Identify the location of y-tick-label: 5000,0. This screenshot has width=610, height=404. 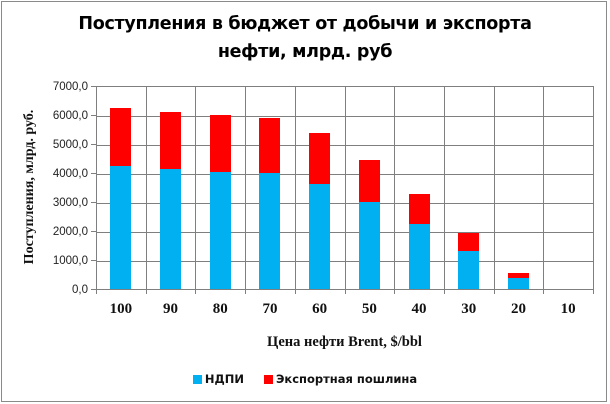
(70, 145).